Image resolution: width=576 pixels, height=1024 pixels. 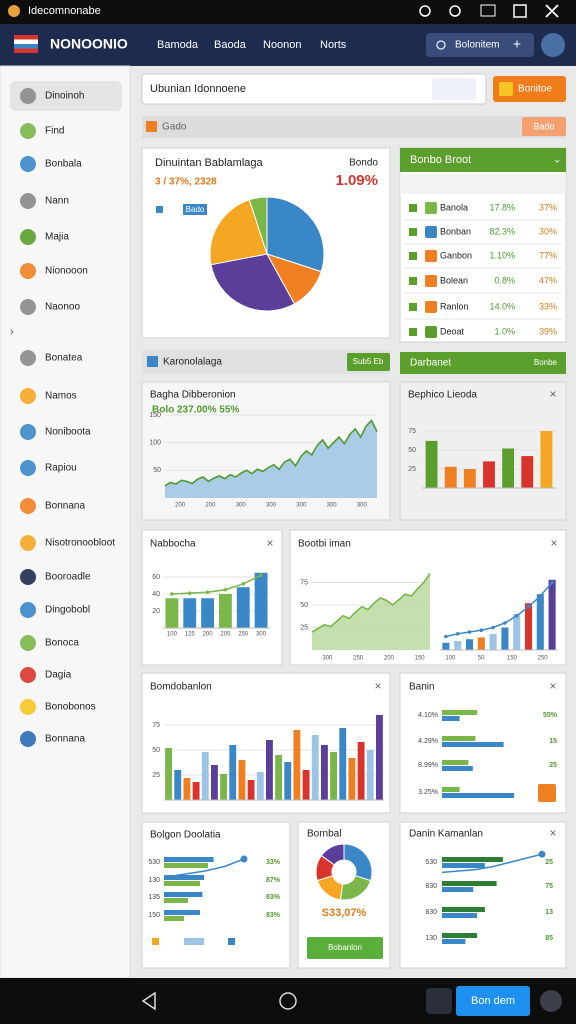 What do you see at coordinates (439, 1001) in the screenshot?
I see `share-button` at bounding box center [439, 1001].